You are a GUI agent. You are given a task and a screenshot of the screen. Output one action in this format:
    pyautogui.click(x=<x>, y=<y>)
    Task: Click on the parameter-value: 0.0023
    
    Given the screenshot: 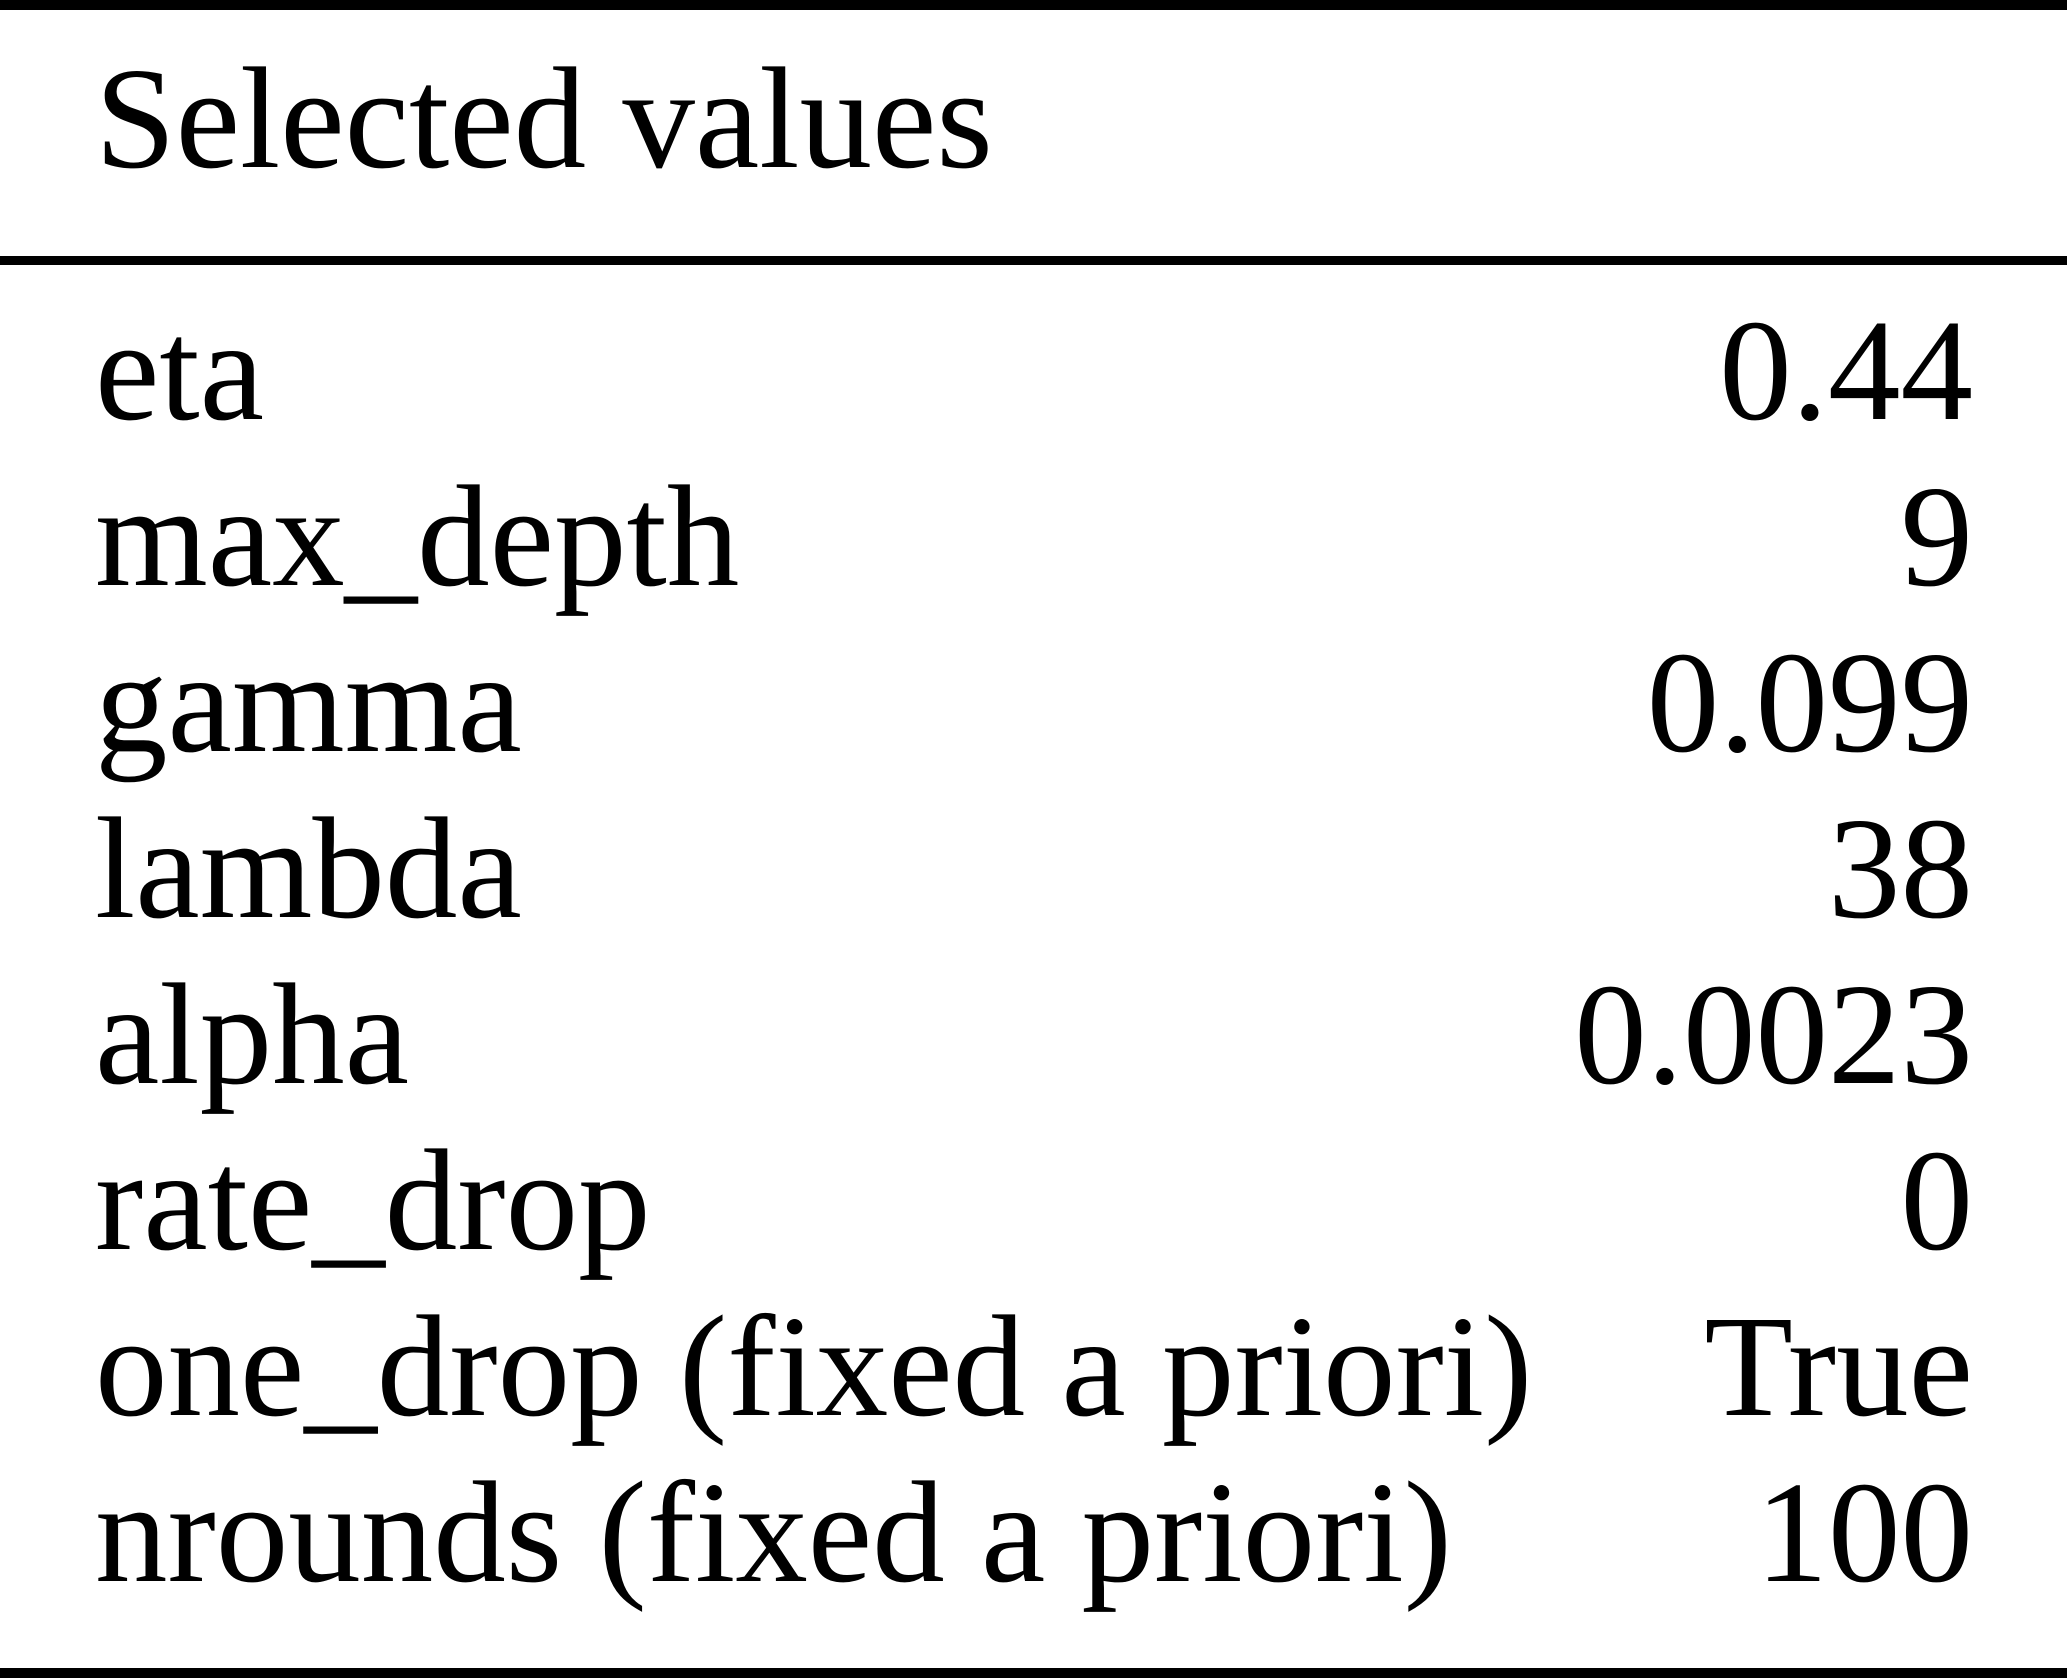 What is the action you would take?
    pyautogui.click(x=1773, y=1035)
    